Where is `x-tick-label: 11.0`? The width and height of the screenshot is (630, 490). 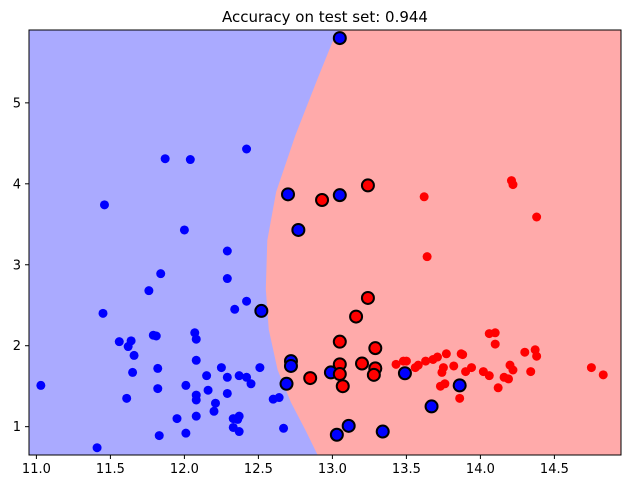 x-tick-label: 11.0 is located at coordinates (36, 469).